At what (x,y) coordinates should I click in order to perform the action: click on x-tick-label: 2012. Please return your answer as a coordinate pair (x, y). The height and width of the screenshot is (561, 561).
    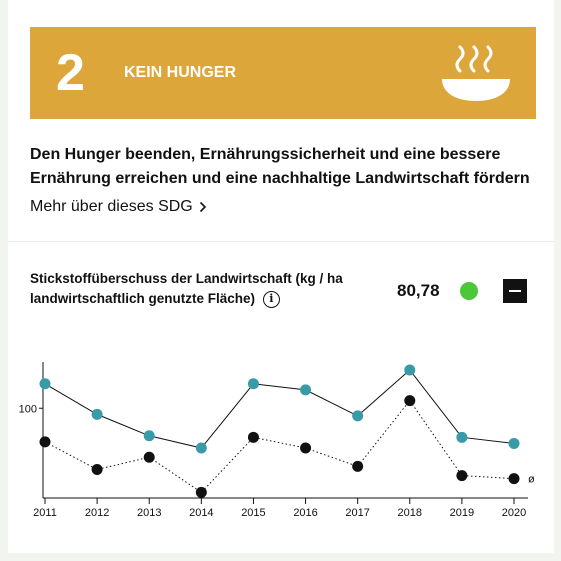
    Looking at the image, I should click on (97, 513).